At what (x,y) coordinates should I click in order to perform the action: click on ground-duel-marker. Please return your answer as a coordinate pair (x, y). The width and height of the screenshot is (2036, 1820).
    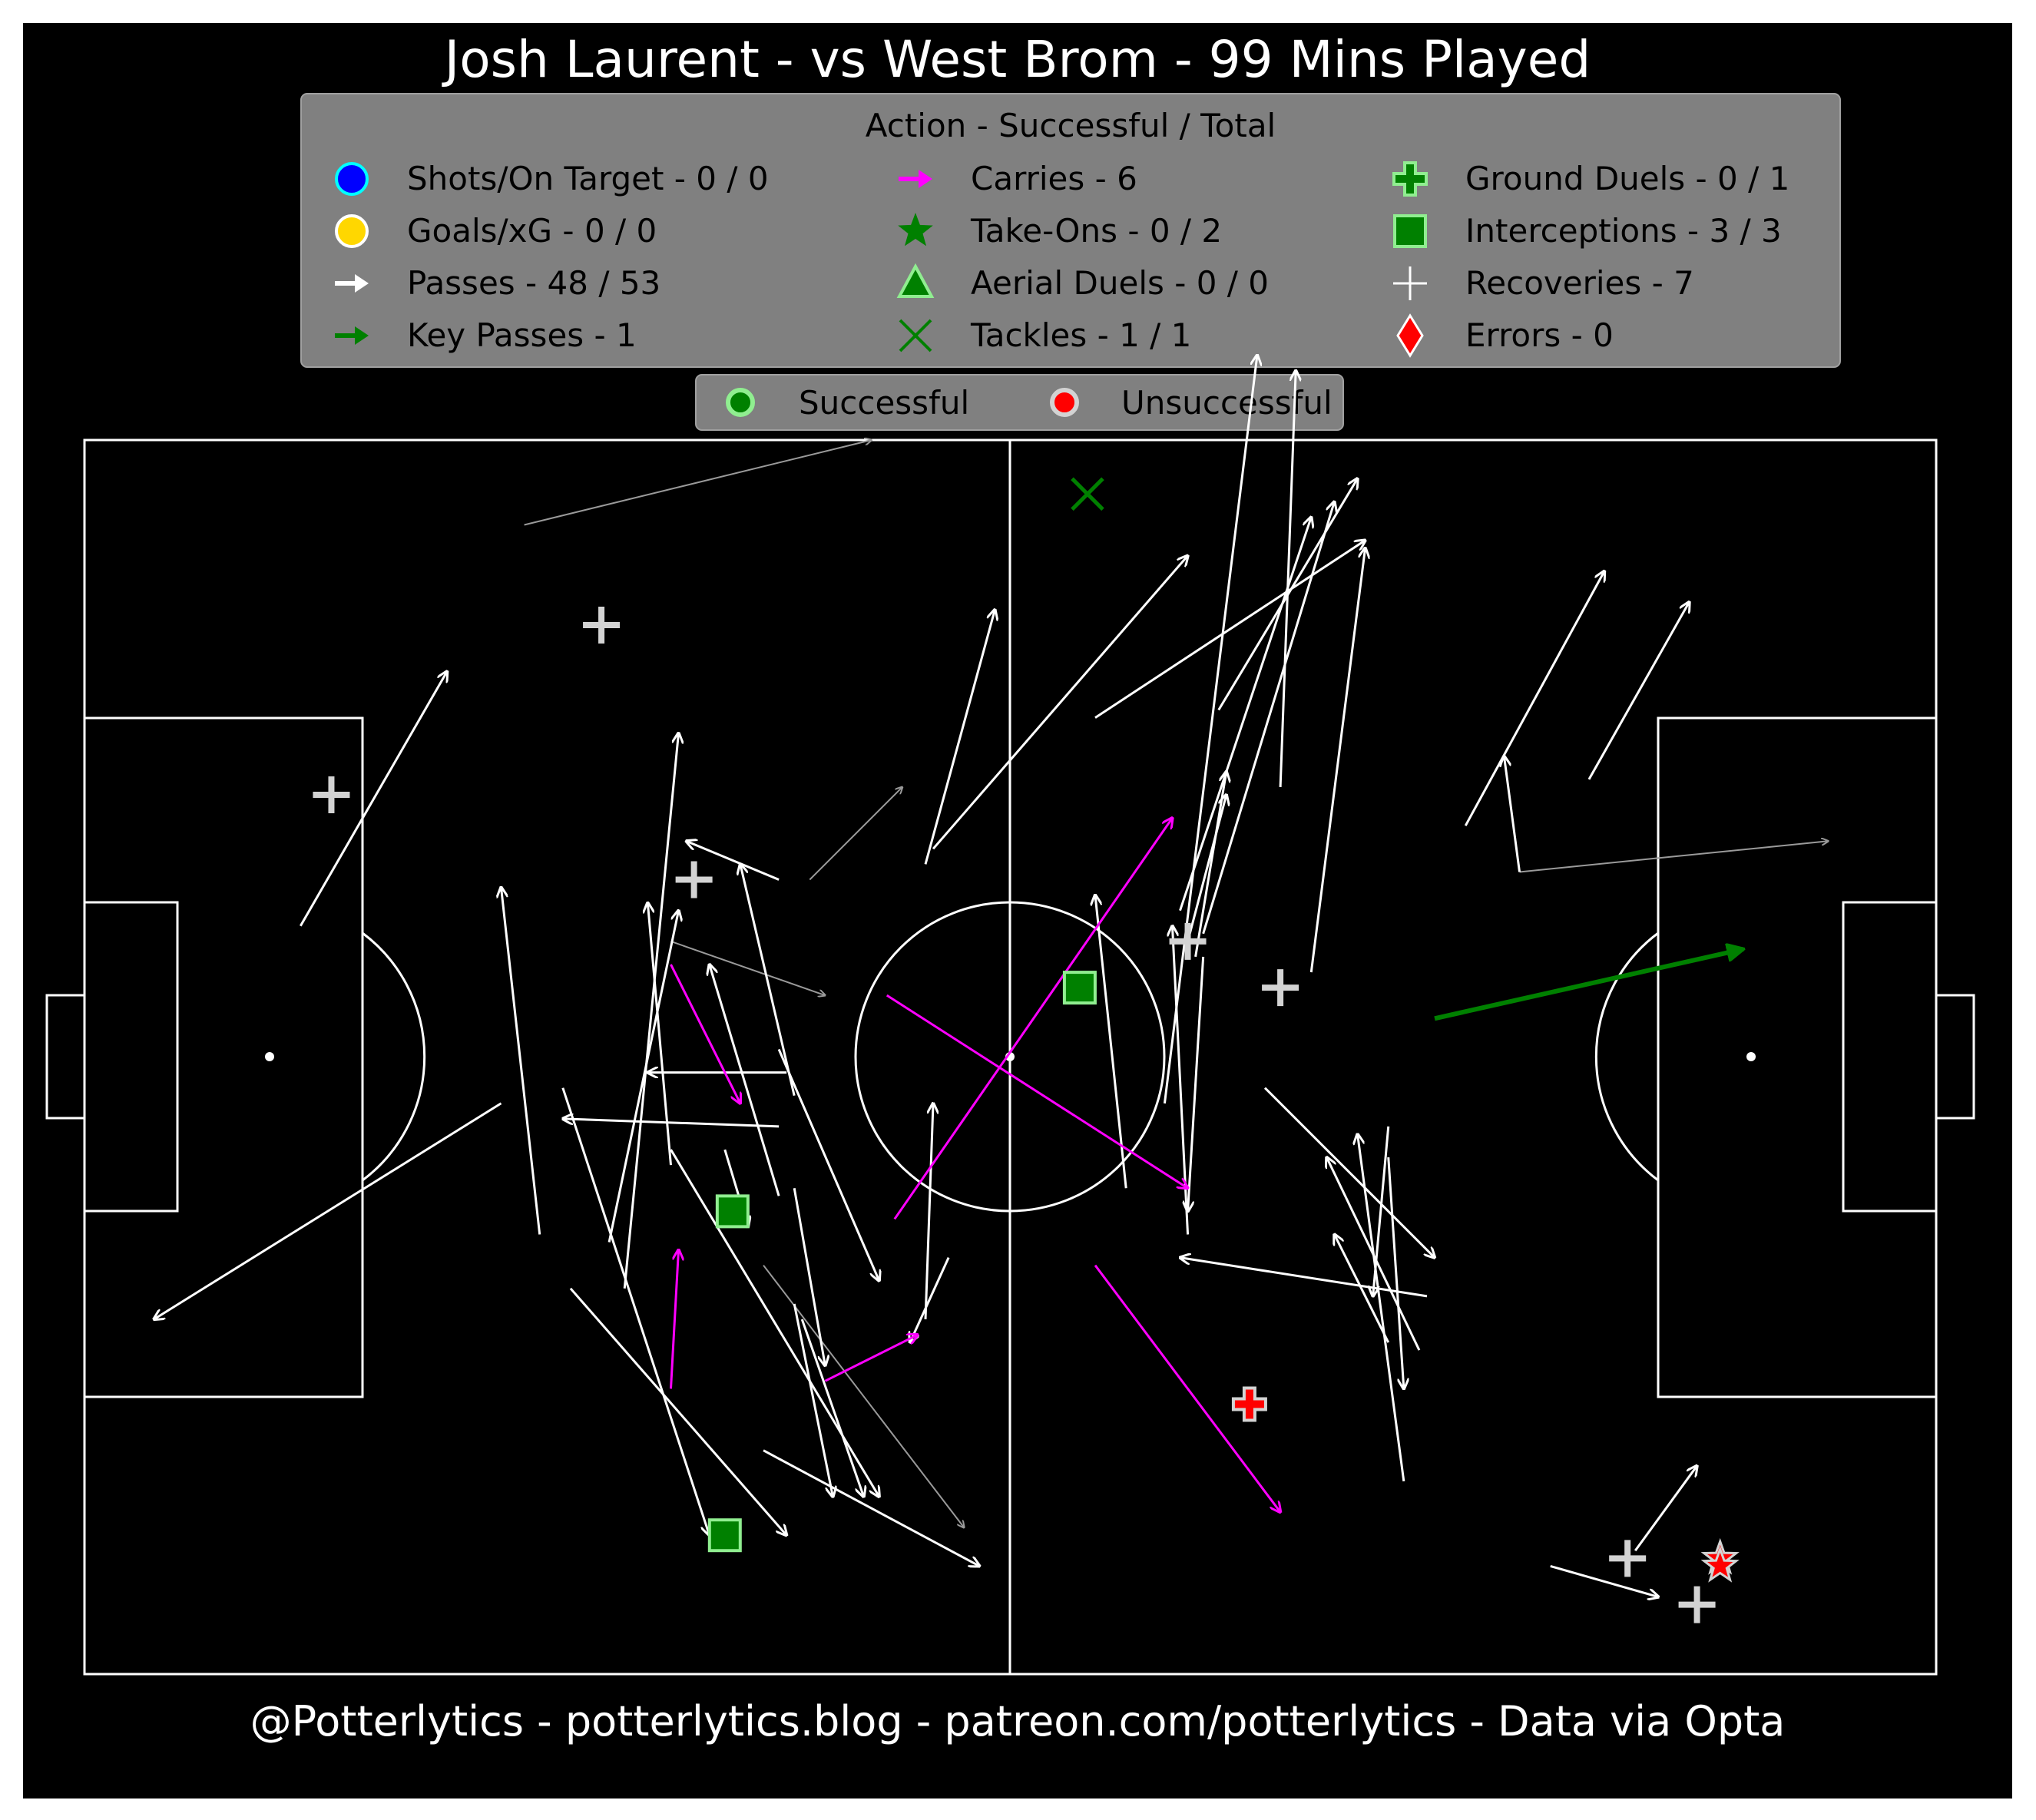
    Looking at the image, I should click on (1249, 1404).